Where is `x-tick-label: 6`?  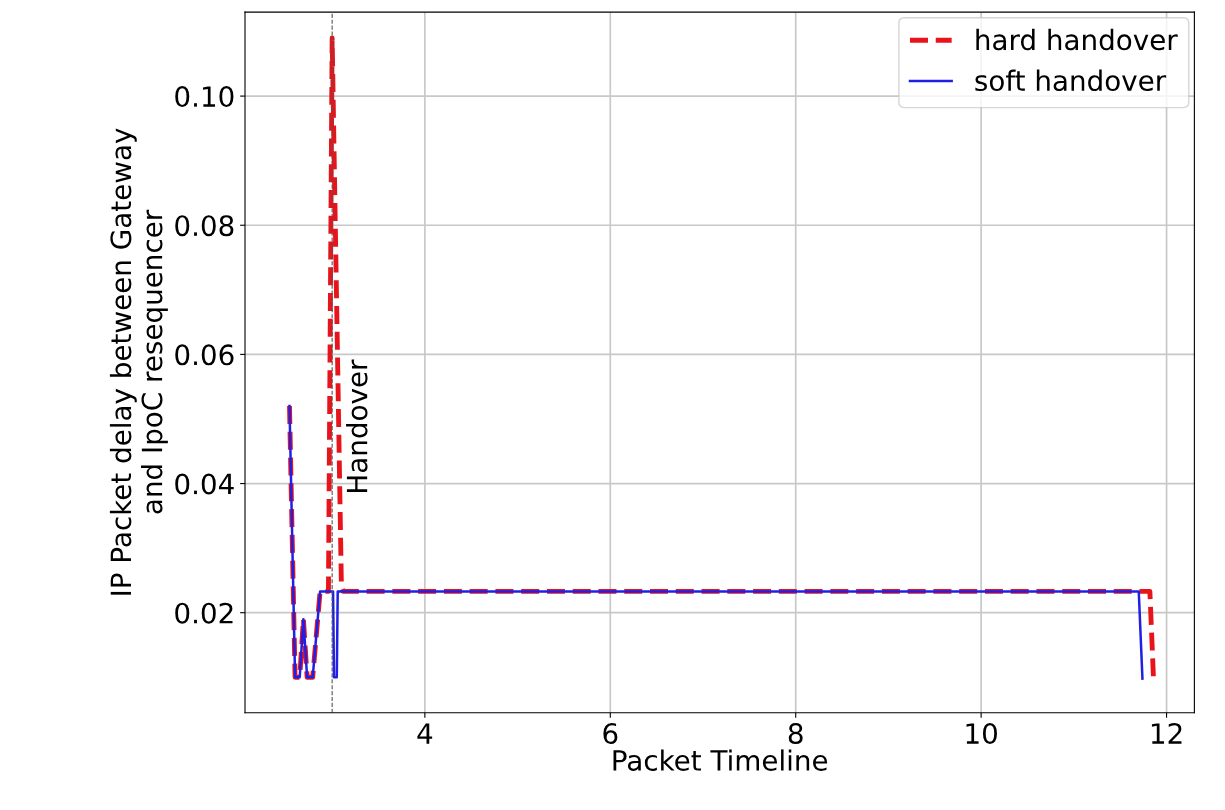 x-tick-label: 6 is located at coordinates (610, 734).